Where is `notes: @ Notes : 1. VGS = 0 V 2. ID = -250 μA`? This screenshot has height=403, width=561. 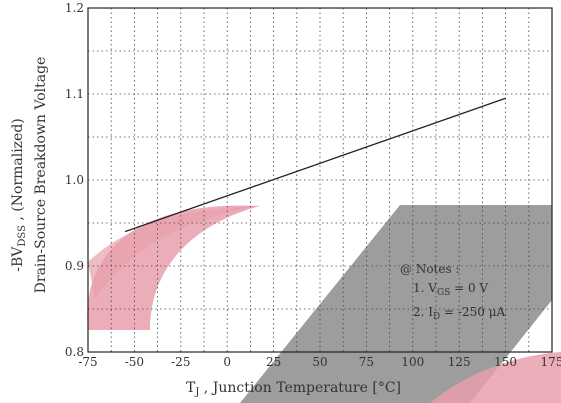
notes: @ Notes : 1. VGS = 0 V 2. ID = -250 μA is located at coordinates (452, 292).